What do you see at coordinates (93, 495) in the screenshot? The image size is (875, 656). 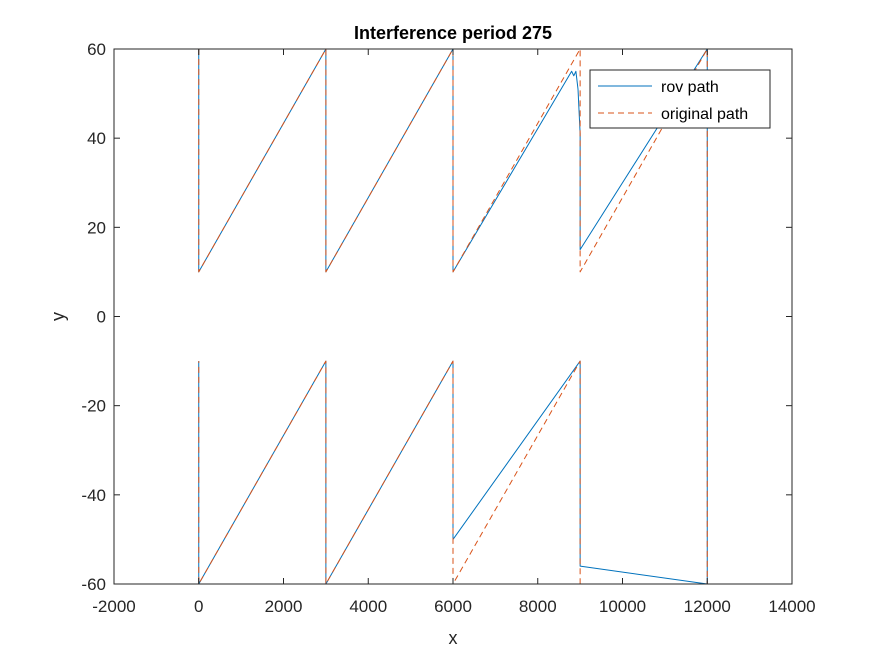 I see `y-tick-label: -40` at bounding box center [93, 495].